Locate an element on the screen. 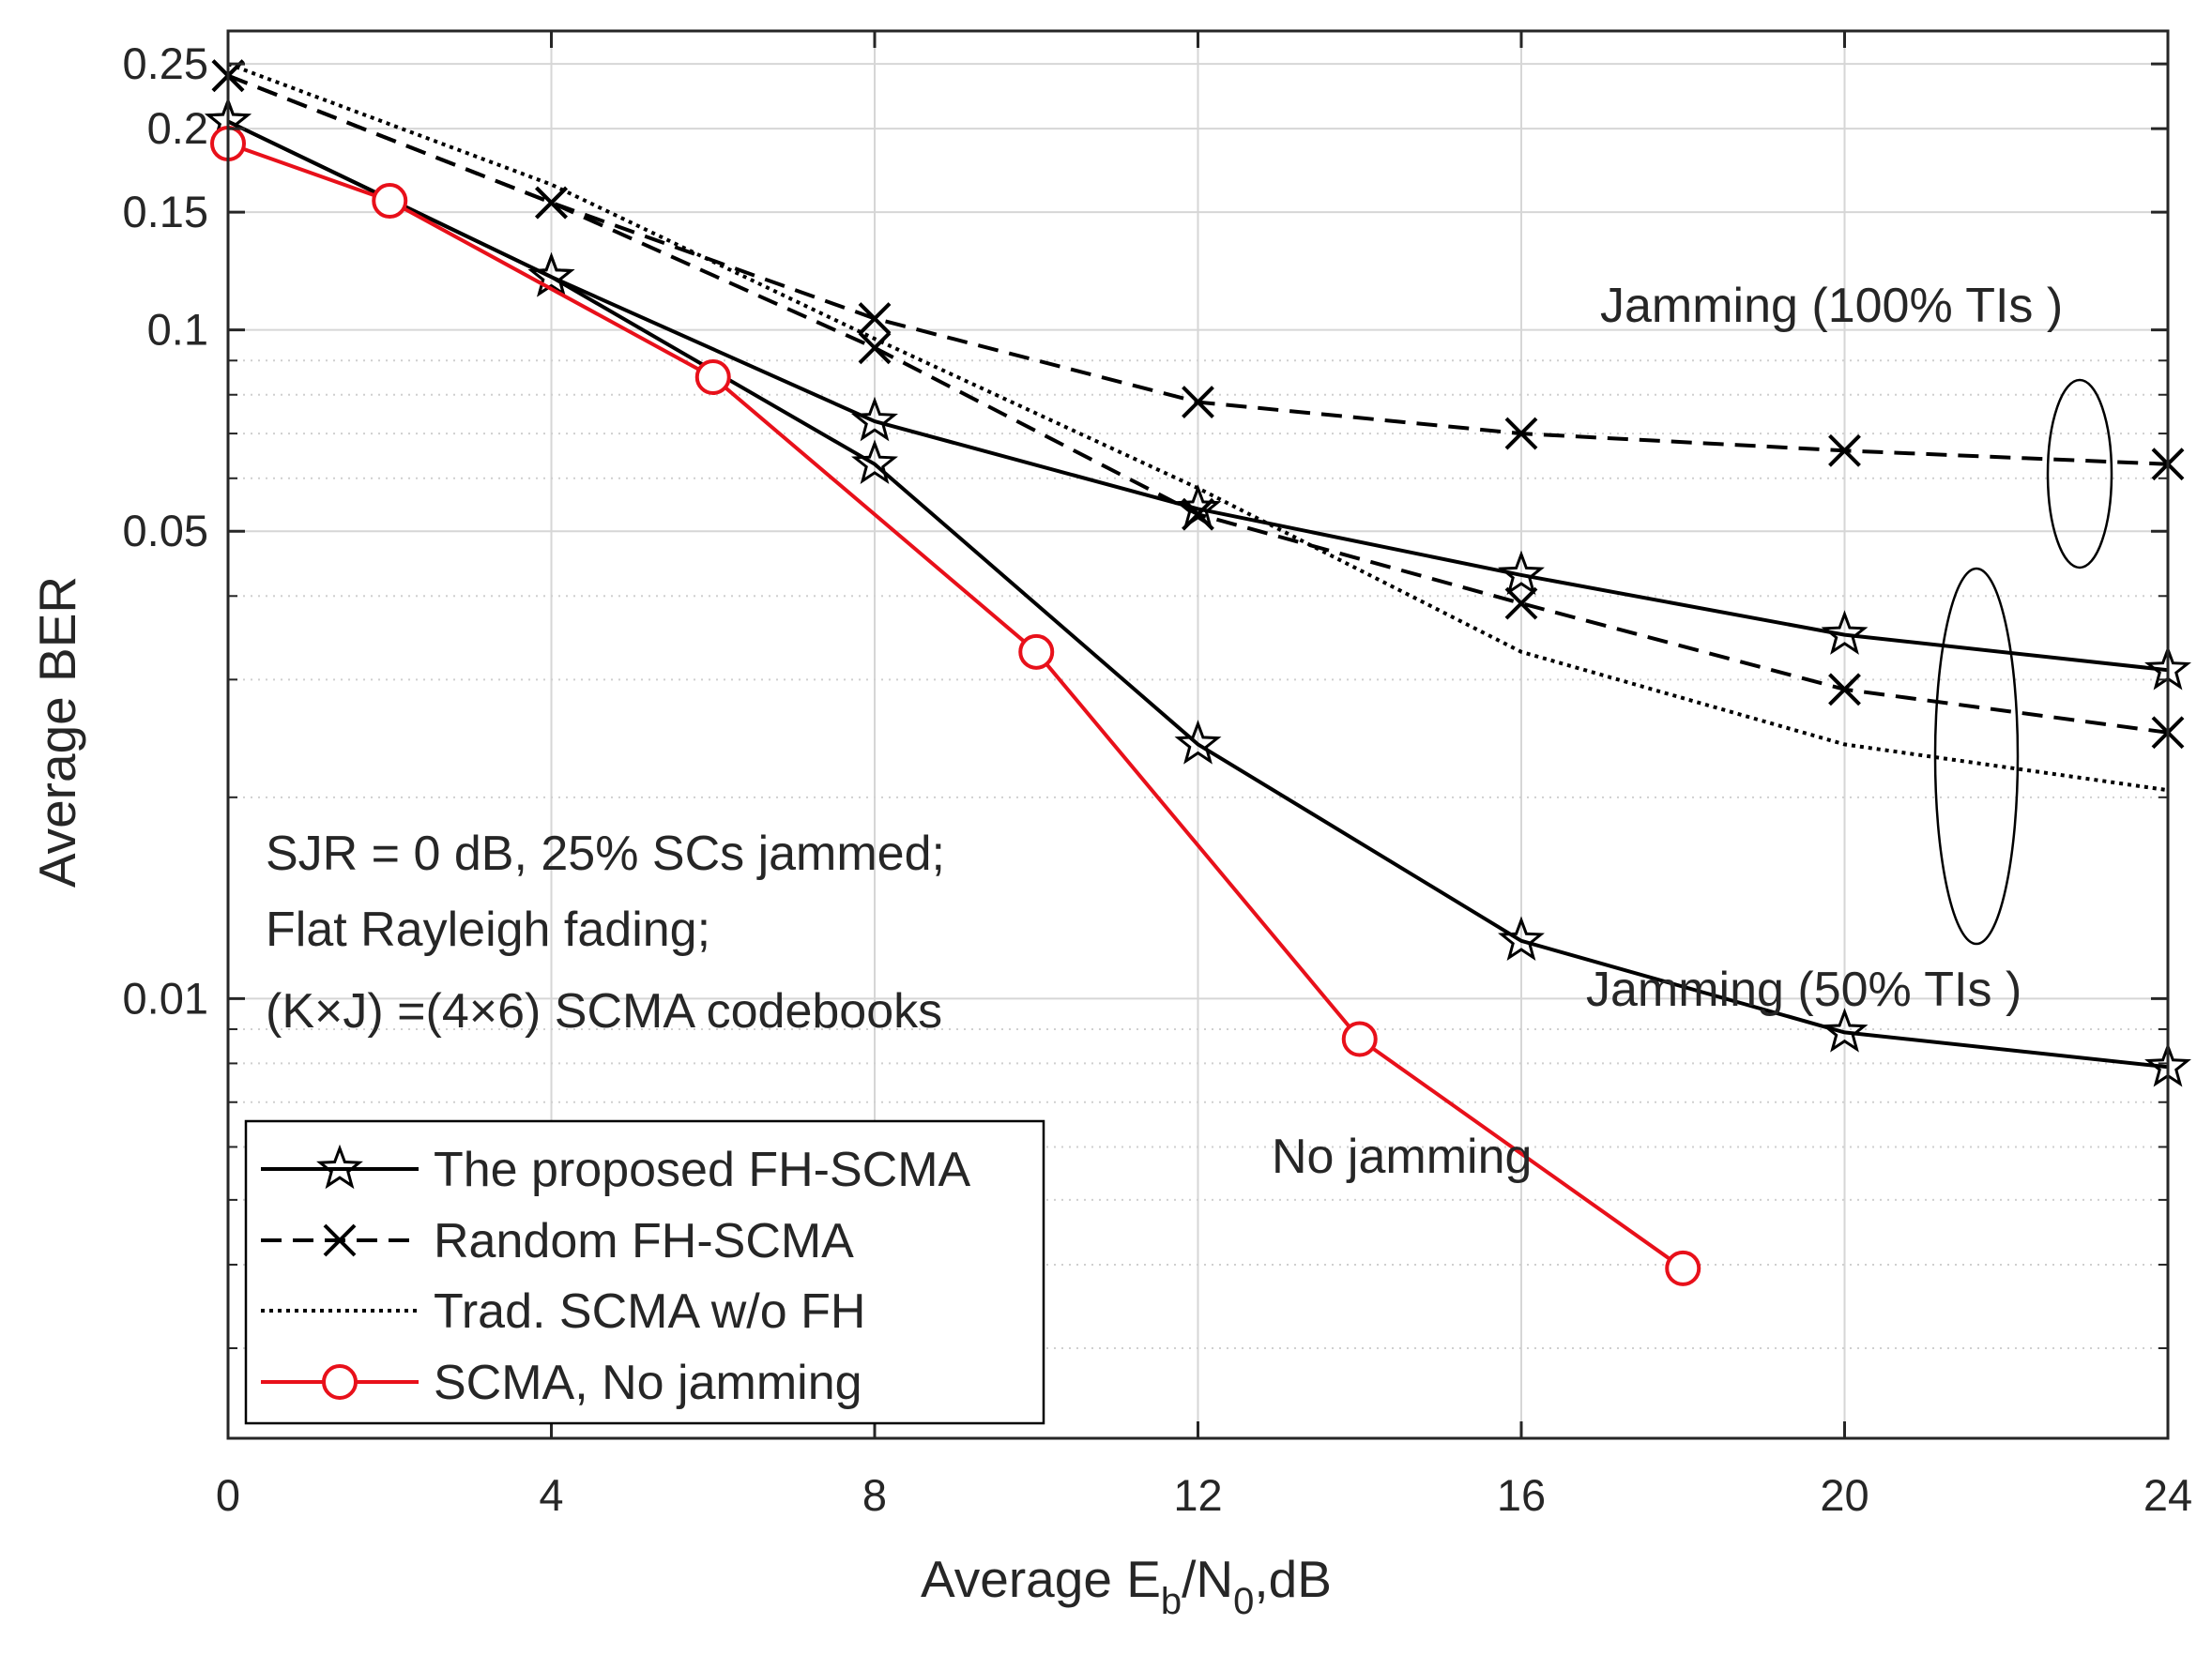  x-tick-label: 4 is located at coordinates (551, 1495).